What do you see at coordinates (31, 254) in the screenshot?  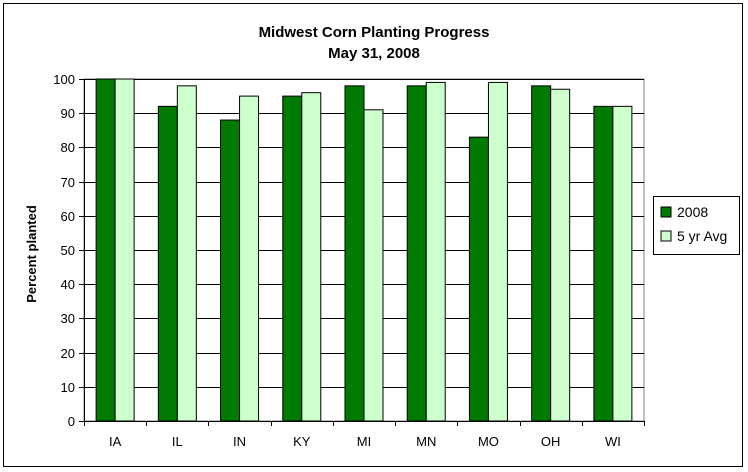 I see `y-axis-title: Percent planted` at bounding box center [31, 254].